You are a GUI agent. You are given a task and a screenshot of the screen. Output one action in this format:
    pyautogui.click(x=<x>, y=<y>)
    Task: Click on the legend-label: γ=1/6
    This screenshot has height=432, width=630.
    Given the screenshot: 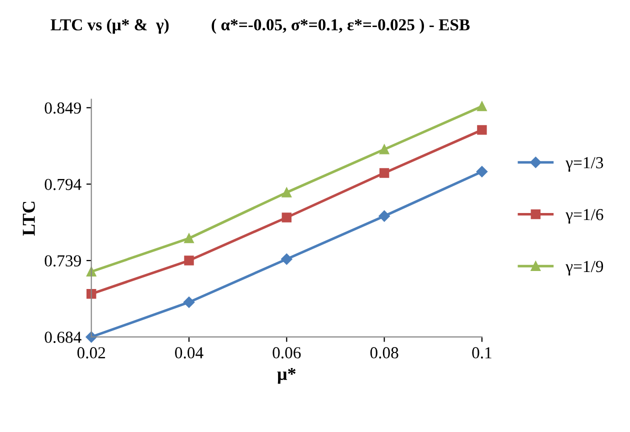 What is the action you would take?
    pyautogui.click(x=585, y=216)
    